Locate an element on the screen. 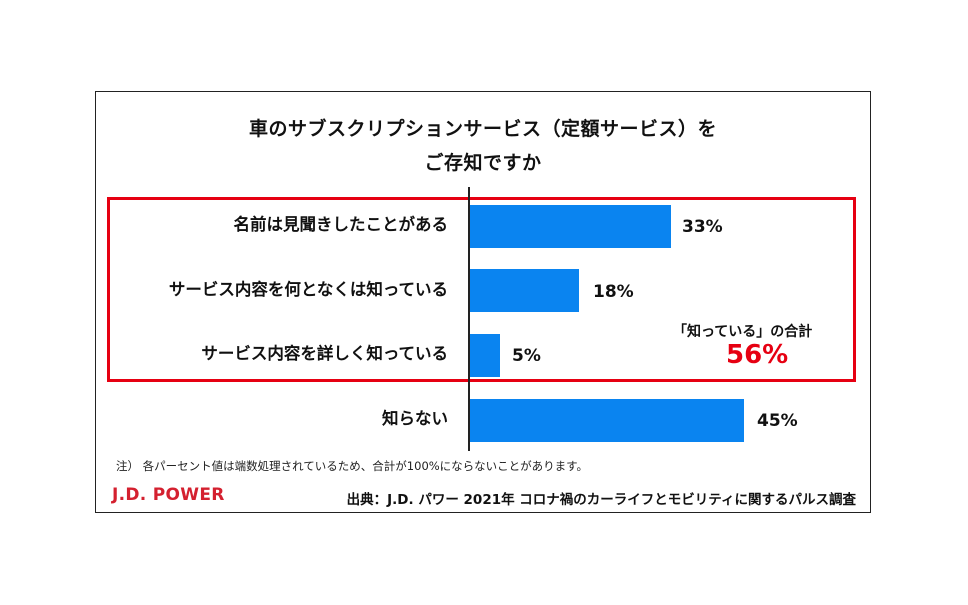 The width and height of the screenshot is (968, 605). bar-roughly-know is located at coordinates (524, 290).